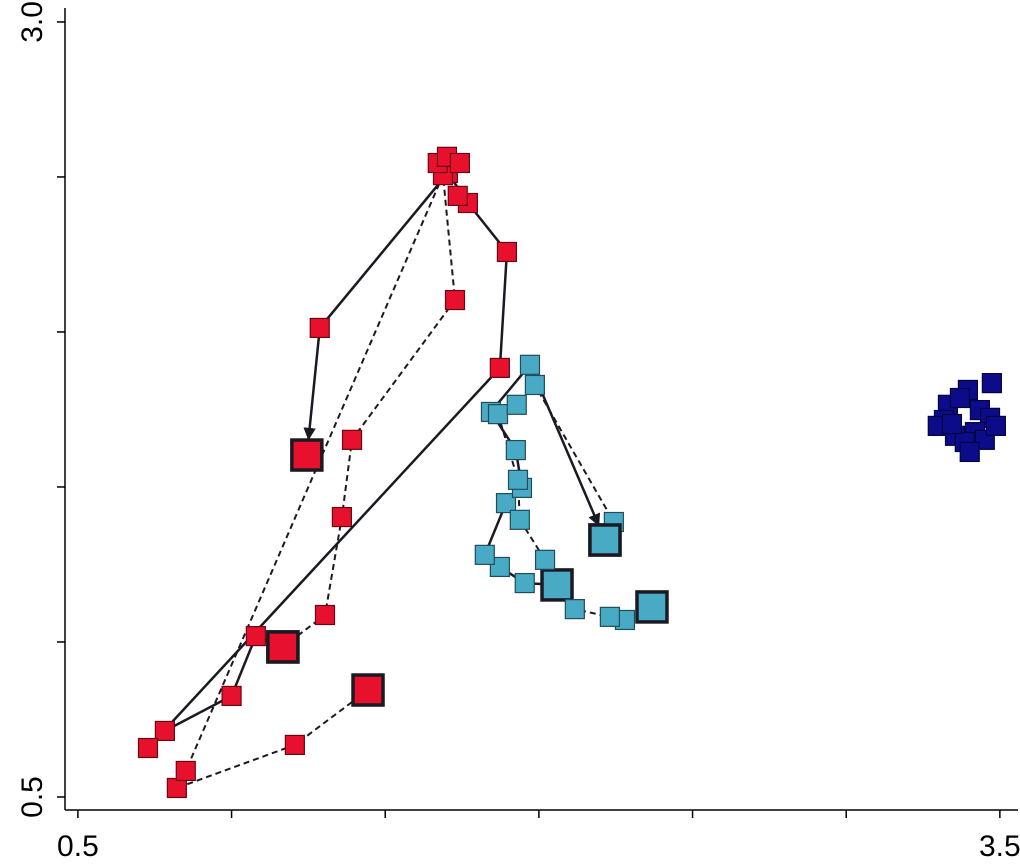 The height and width of the screenshot is (866, 1020). What do you see at coordinates (78, 846) in the screenshot?
I see `x-tick-label: 0.5` at bounding box center [78, 846].